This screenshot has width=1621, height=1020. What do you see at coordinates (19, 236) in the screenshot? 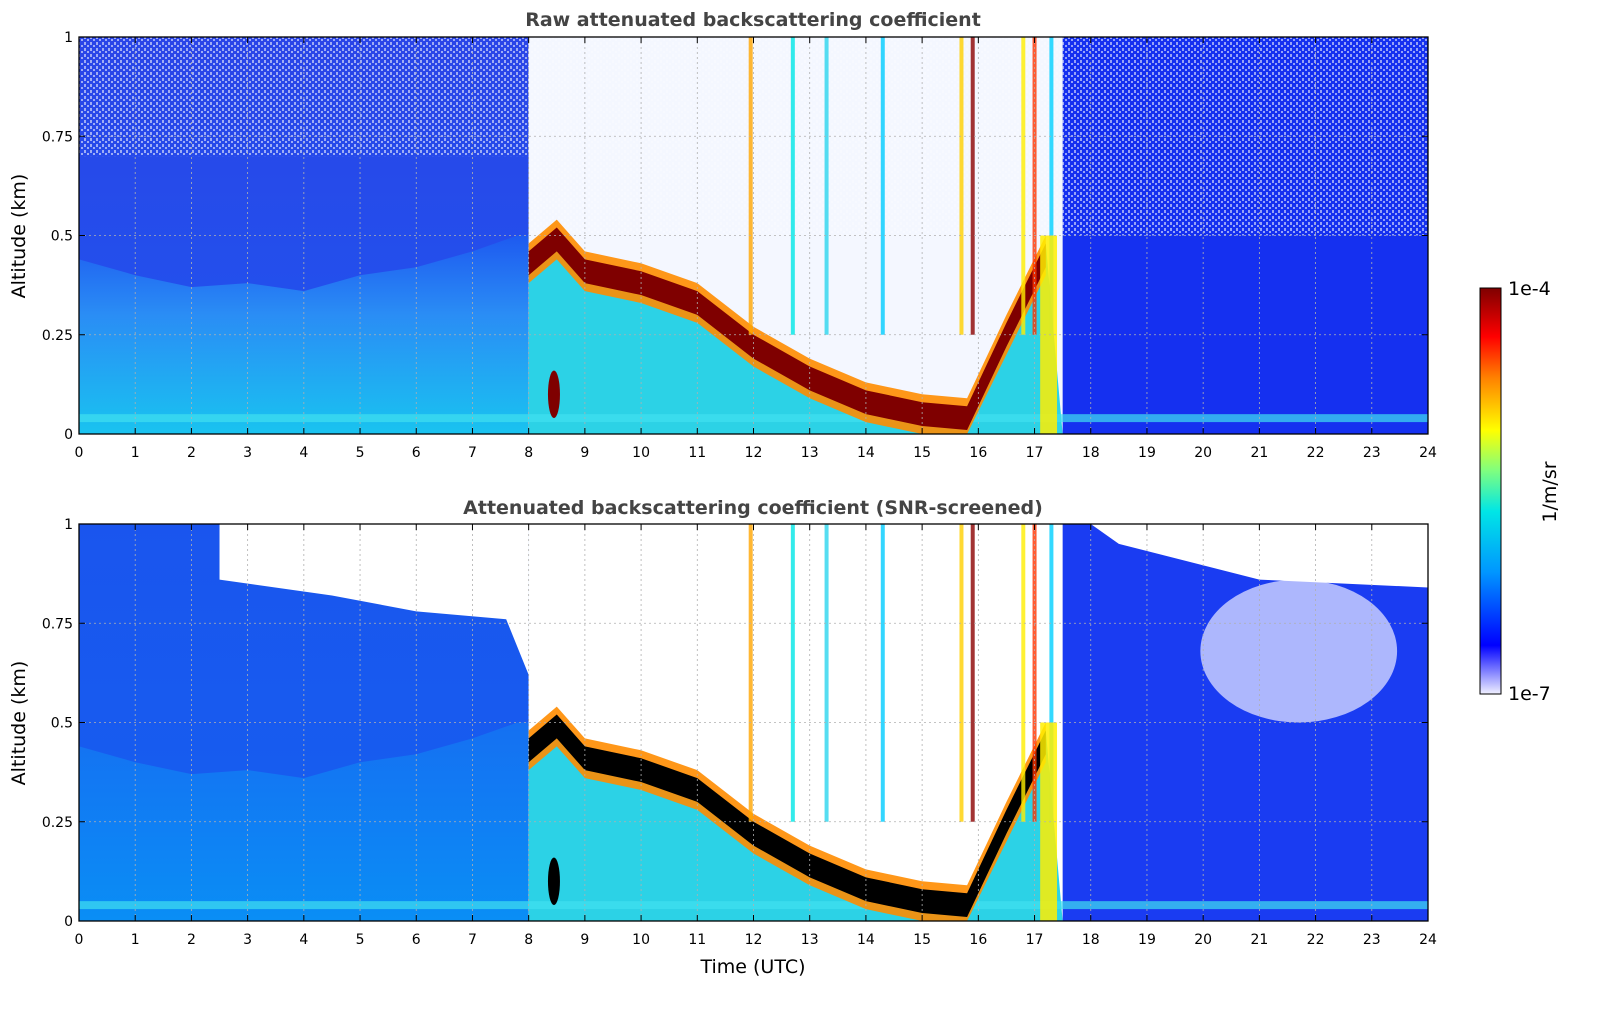
I see `panel-raw-ylabel: Altitude (km)` at bounding box center [19, 236].